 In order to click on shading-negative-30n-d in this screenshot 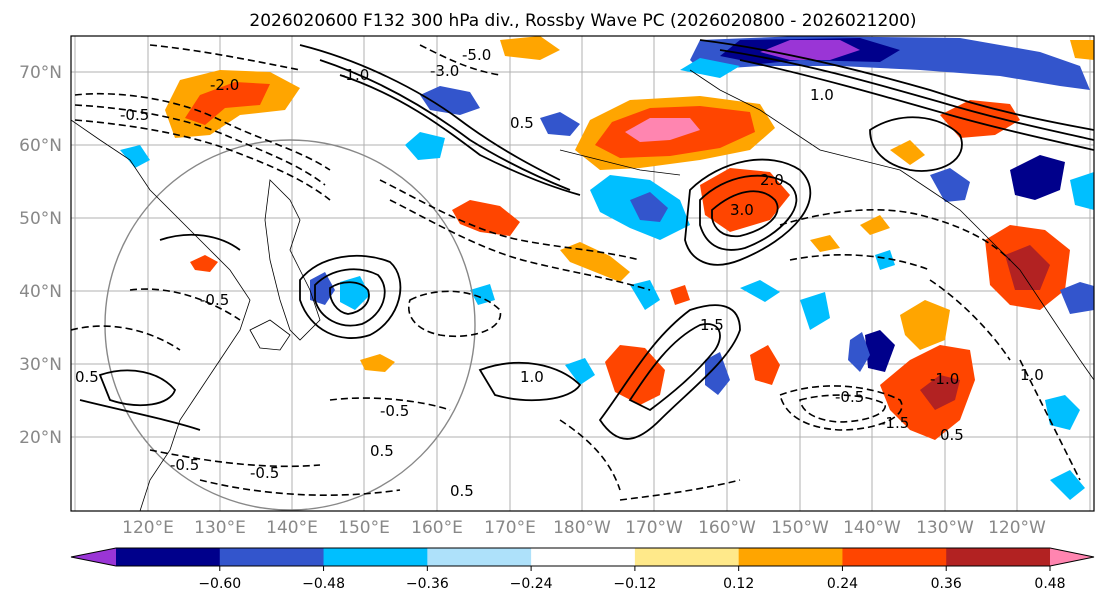, I will do `click(580, 371)`.